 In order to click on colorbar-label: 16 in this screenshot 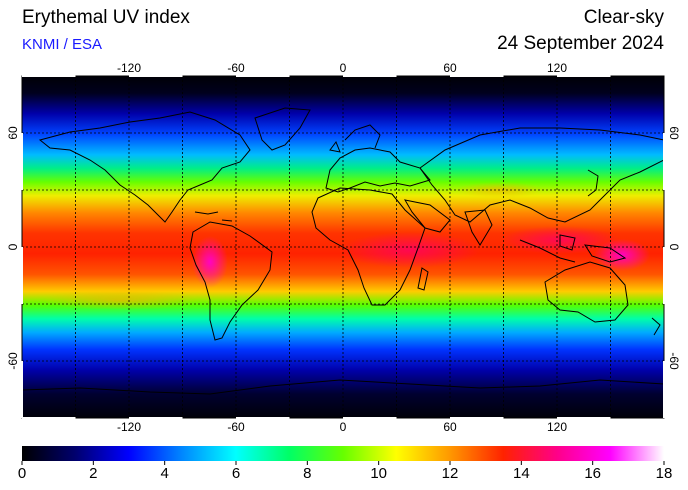, I will do `click(592, 473)`.